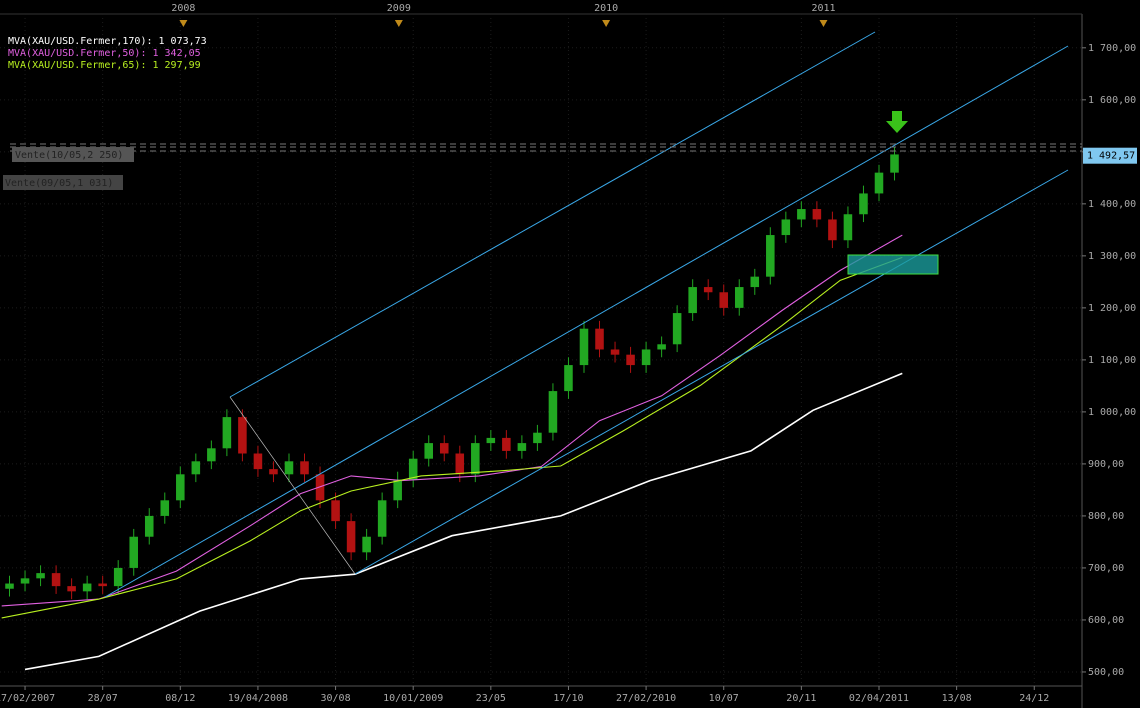 Image resolution: width=1140 pixels, height=708 pixels. Describe the element at coordinates (183, 8) in the screenshot. I see `year-tick-label: 2008` at that location.